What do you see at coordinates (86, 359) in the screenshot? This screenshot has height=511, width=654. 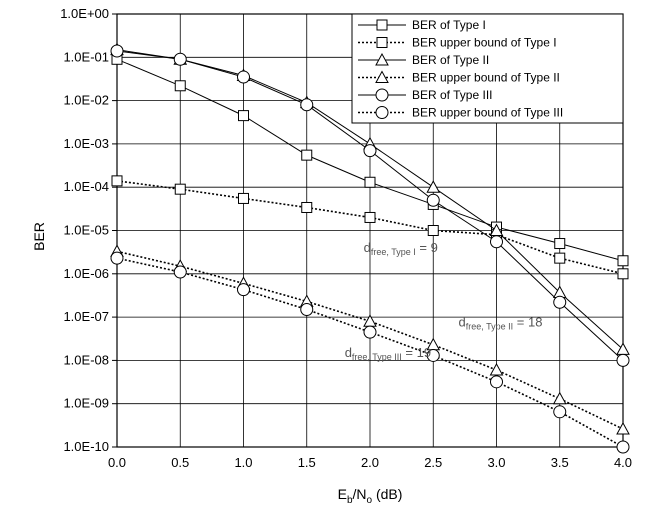 I see `y-tick-label: 1.0E-08` at bounding box center [86, 359].